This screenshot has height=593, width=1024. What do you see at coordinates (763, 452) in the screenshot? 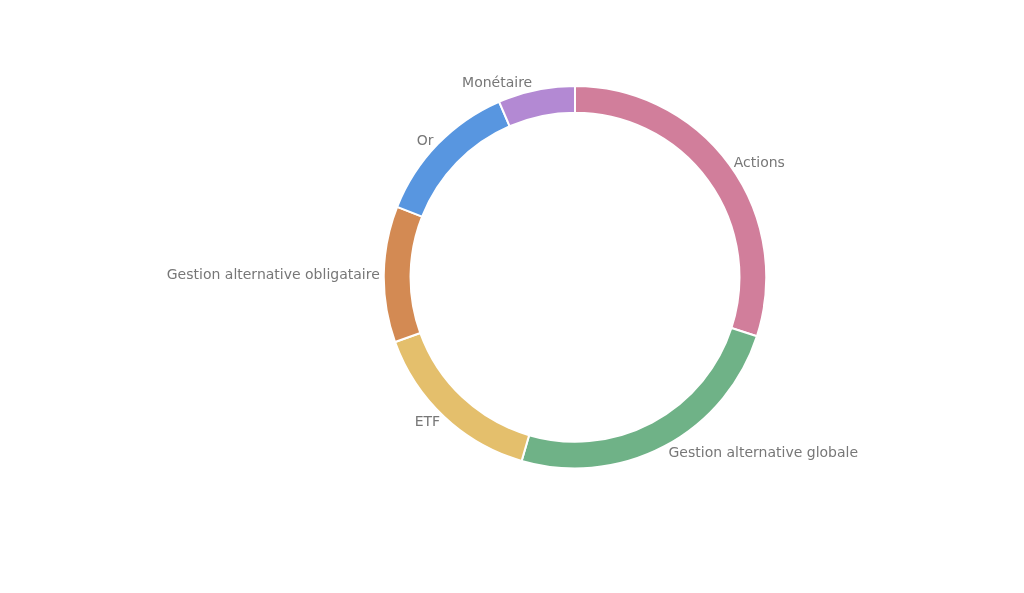
I see `slice-label: Gestion alternative globale` at bounding box center [763, 452].